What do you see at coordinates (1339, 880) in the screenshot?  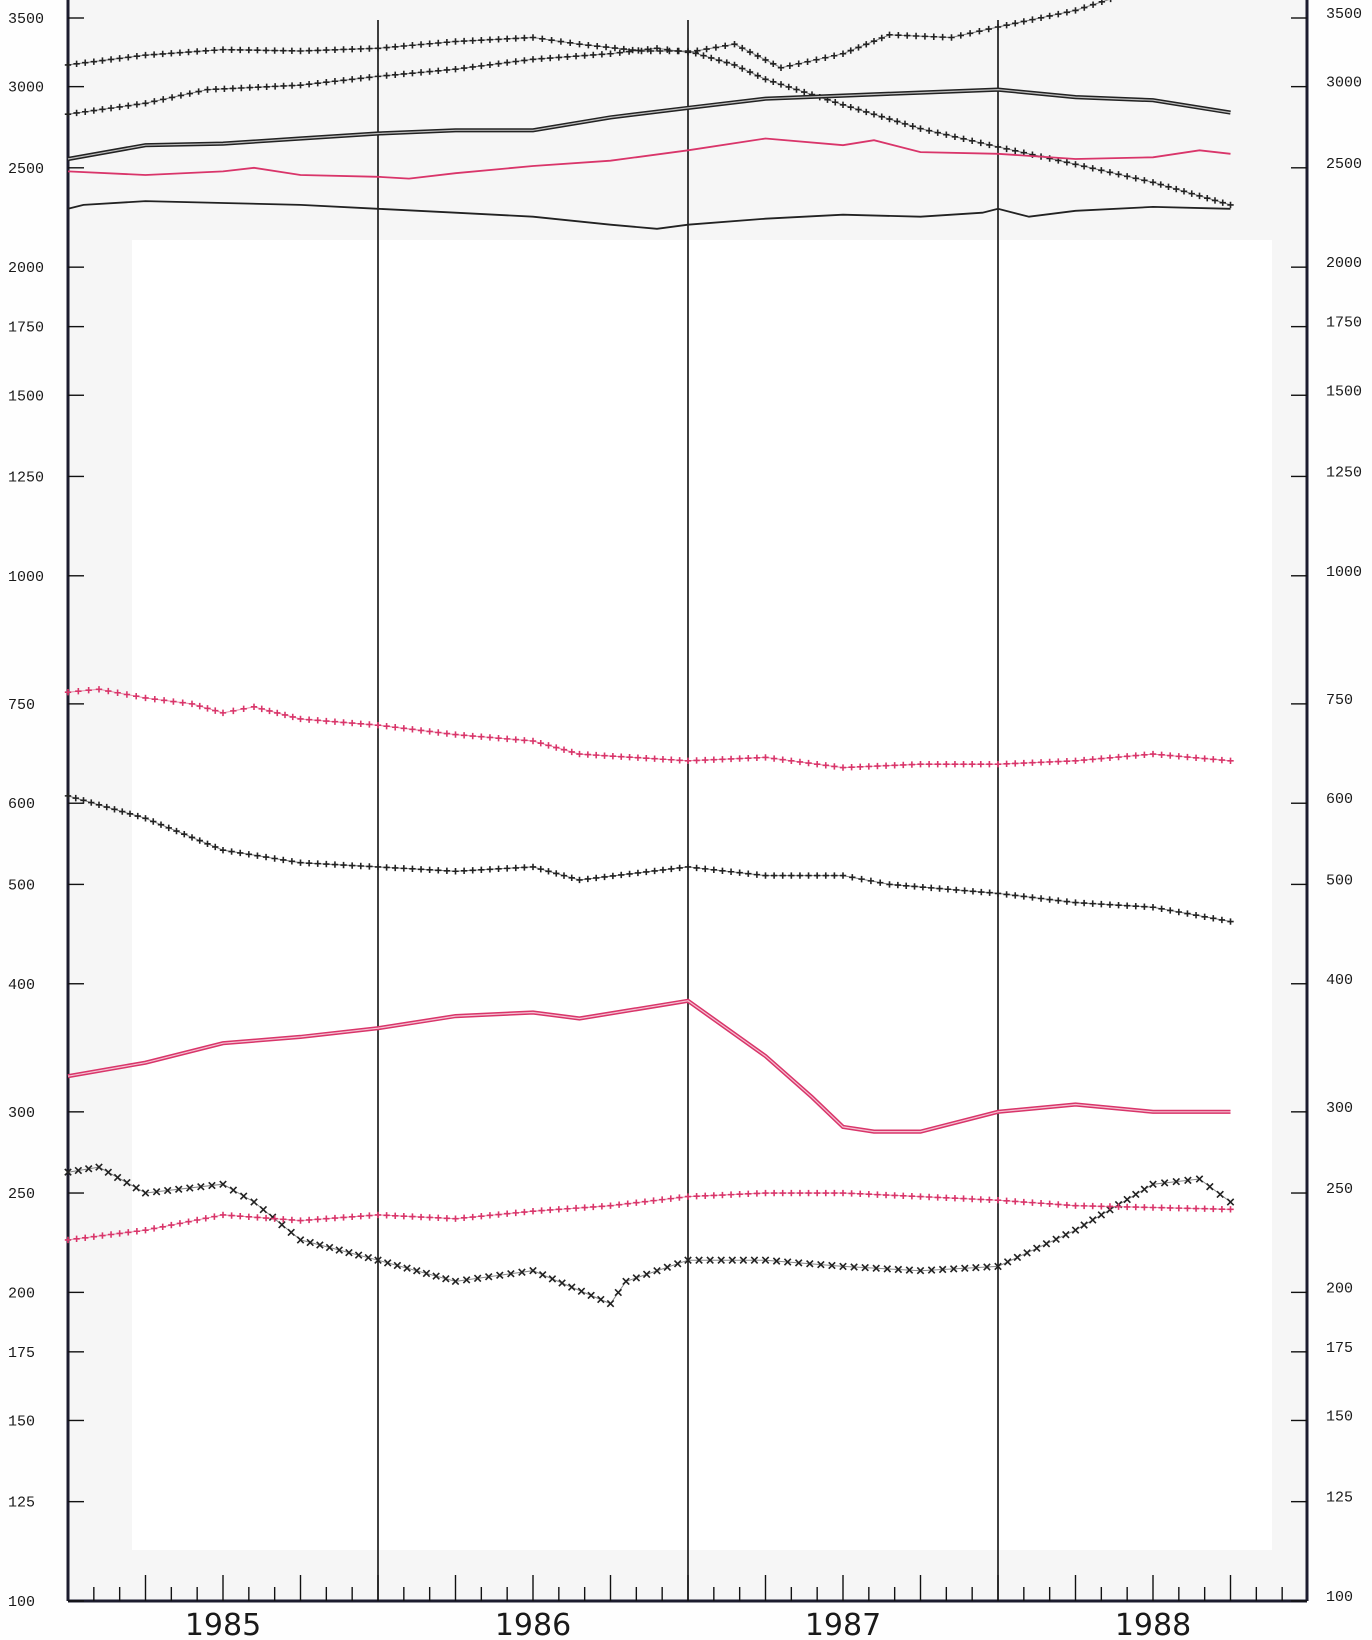 I see `y-tick-label-right: 500` at bounding box center [1339, 880].